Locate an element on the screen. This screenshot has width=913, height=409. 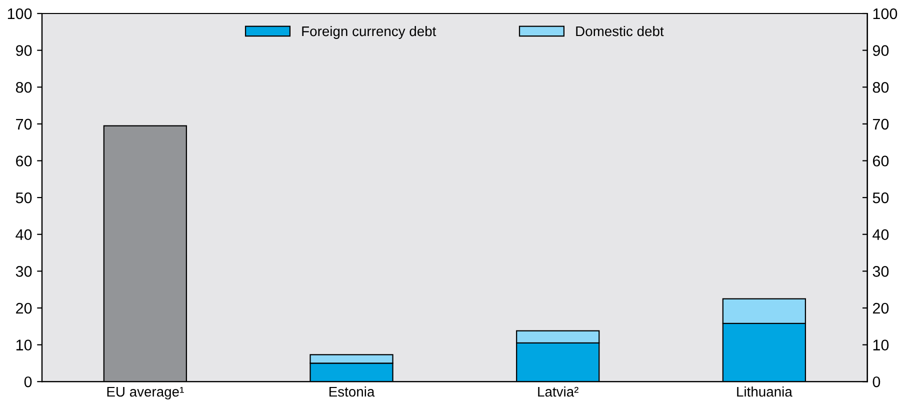
legend-label: Domestic debt is located at coordinates (620, 31).